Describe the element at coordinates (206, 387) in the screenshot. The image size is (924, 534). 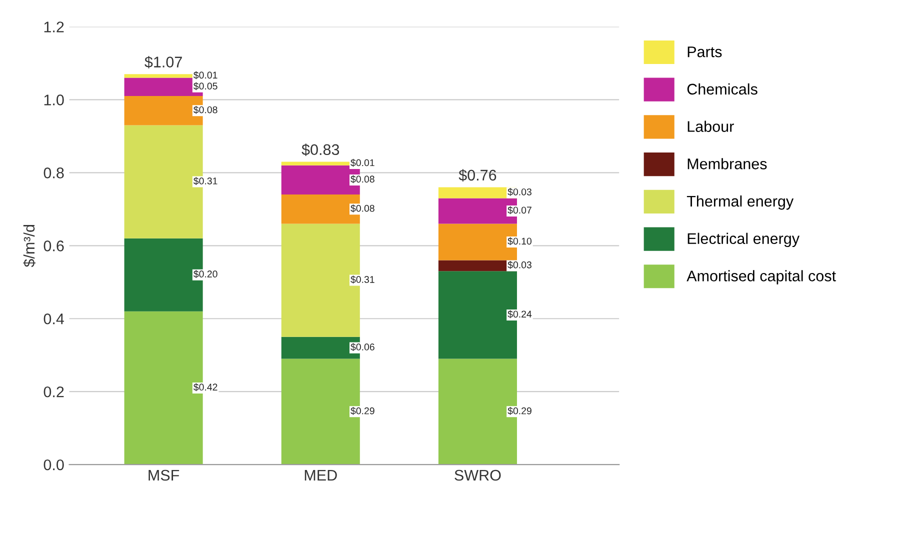
I see `data-label: $0.42` at that location.